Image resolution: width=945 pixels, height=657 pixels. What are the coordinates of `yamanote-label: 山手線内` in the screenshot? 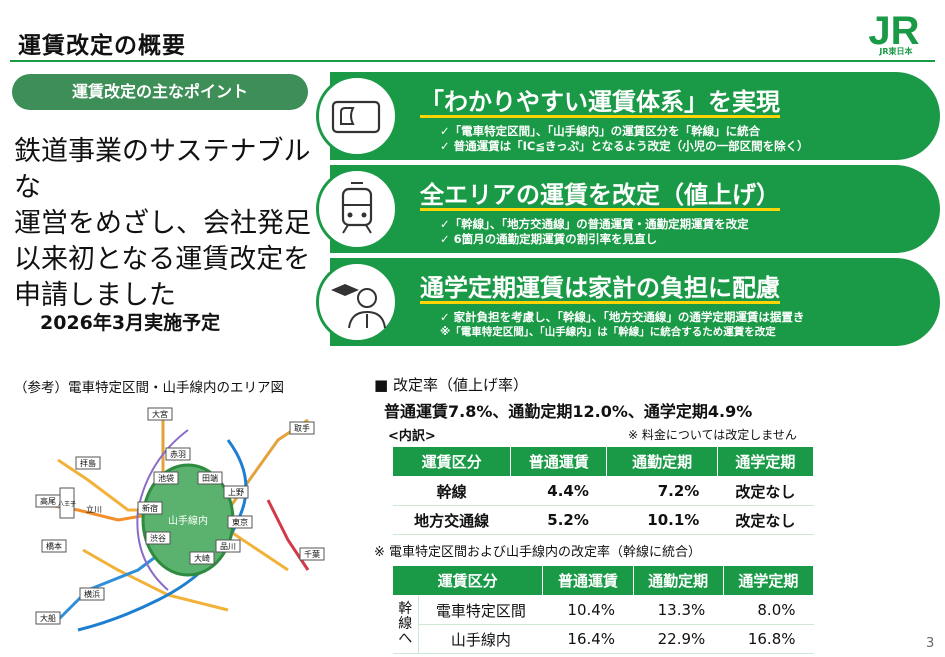 It's located at (188, 520).